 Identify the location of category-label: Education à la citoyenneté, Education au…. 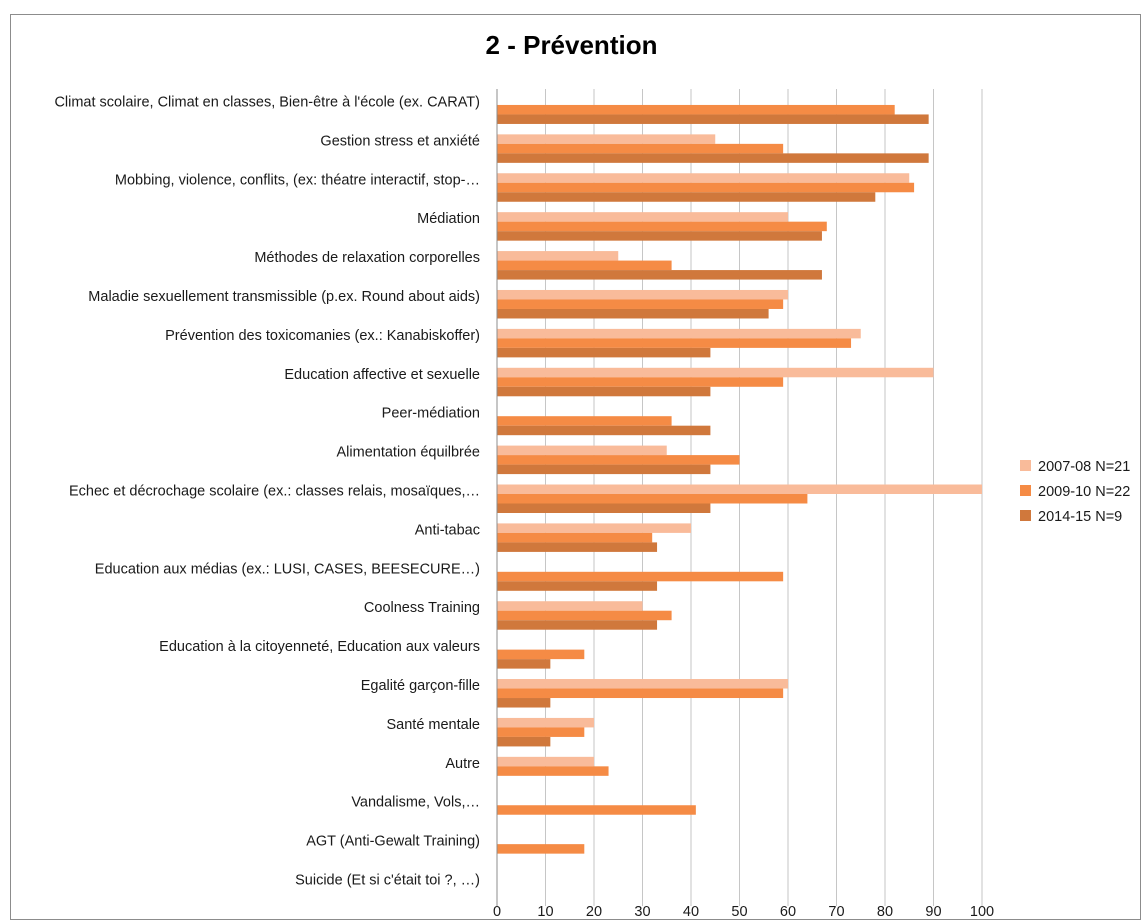
(319, 647).